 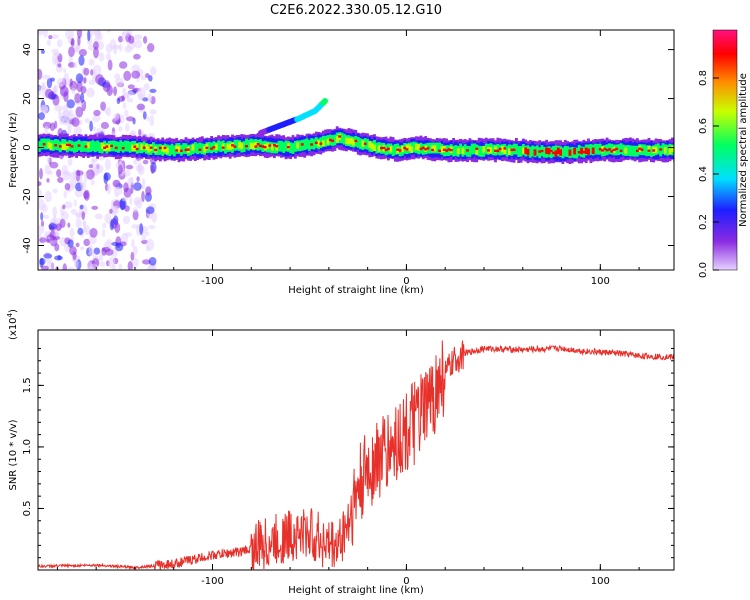 What do you see at coordinates (27, 98) in the screenshot?
I see `spectrogram-ytick-label: 20` at bounding box center [27, 98].